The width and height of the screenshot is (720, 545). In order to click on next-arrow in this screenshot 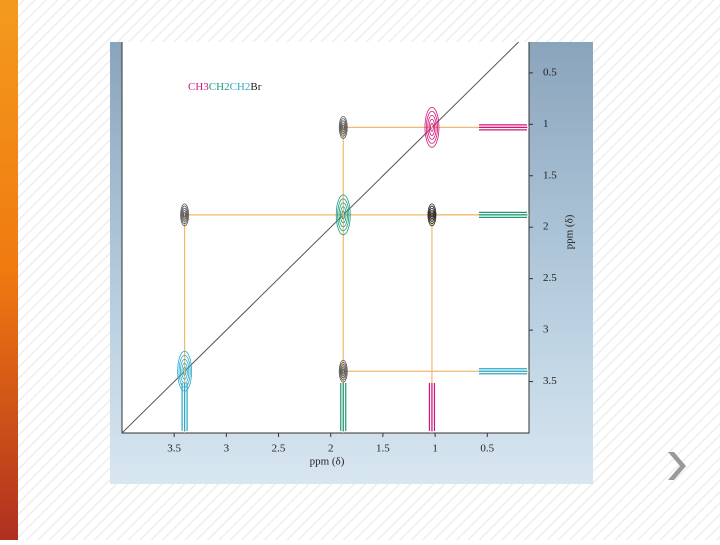, I will do `click(677, 466)`.